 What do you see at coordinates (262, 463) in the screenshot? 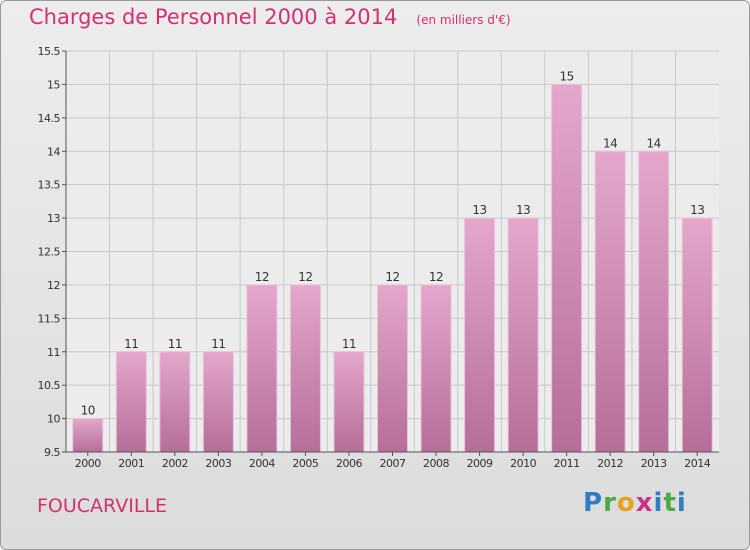
I see `x-tick-label: 2004` at bounding box center [262, 463].